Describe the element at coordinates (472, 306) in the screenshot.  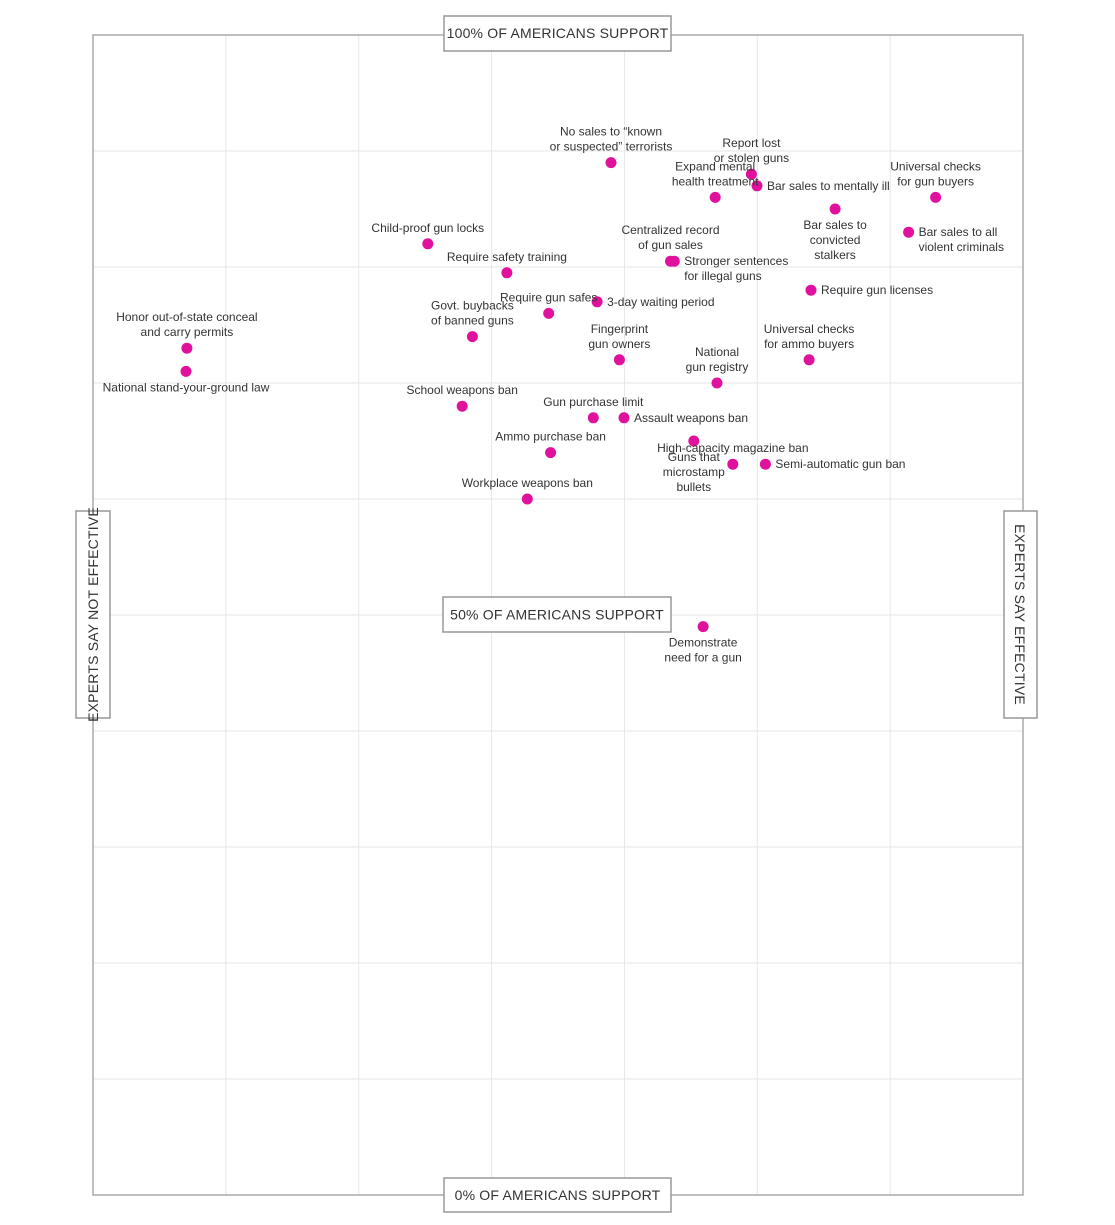
I see `point-label-line: Govt. buybacks` at that location.